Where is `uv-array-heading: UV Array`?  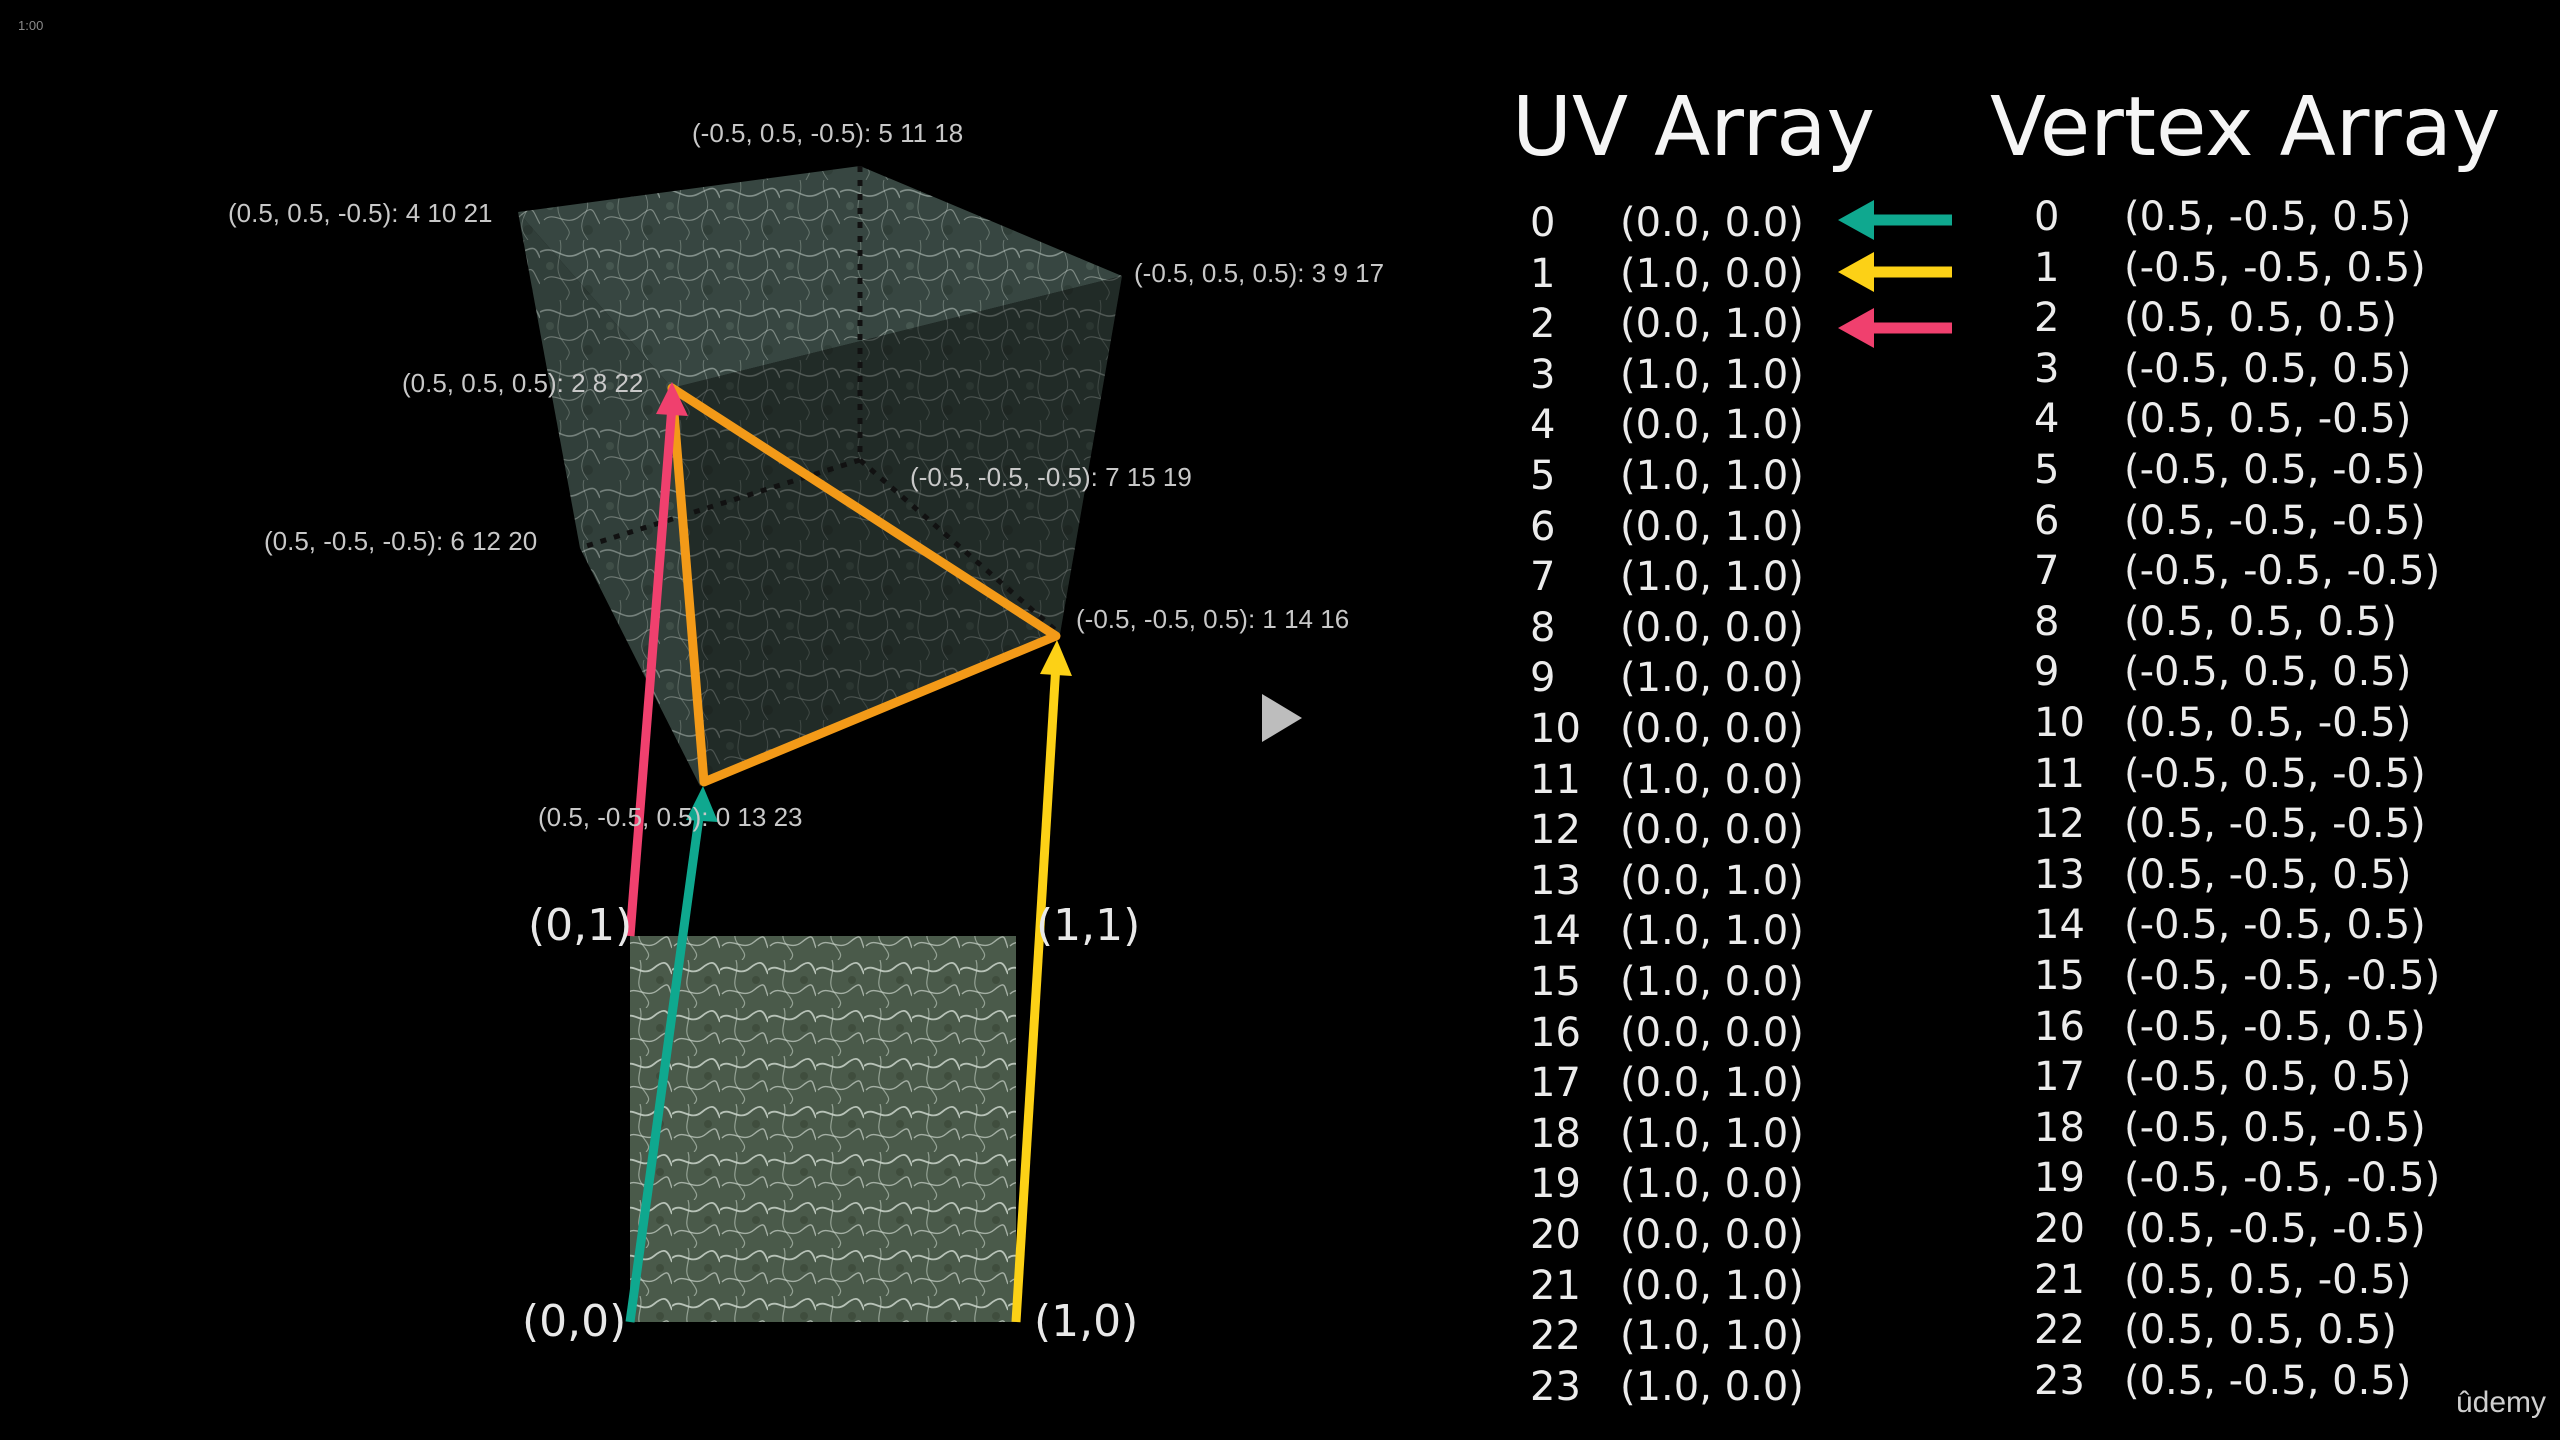
uv-array-heading: UV Array is located at coordinates (1694, 127).